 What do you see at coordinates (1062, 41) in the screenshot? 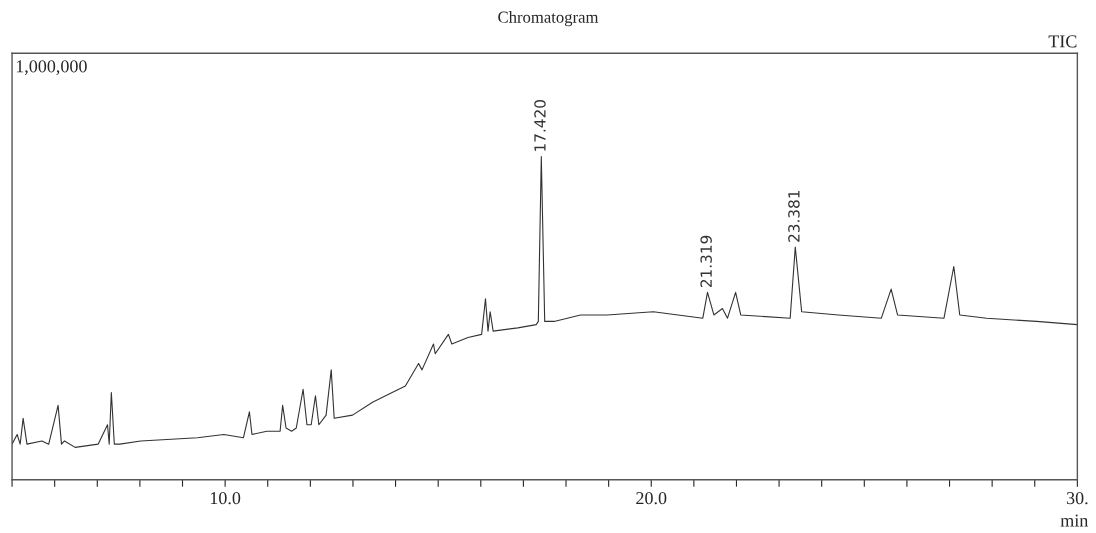
I see `text: TIC` at bounding box center [1062, 41].